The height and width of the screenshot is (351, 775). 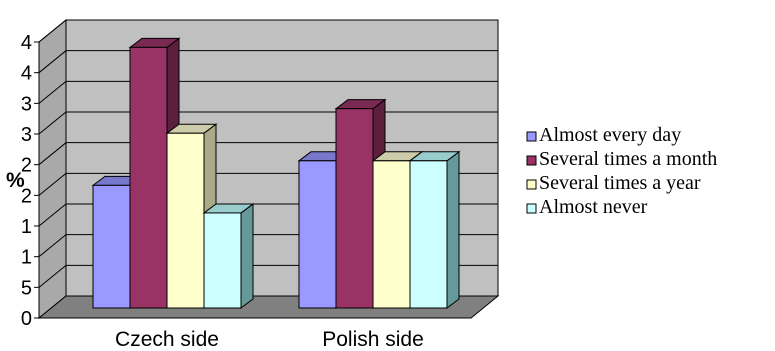 I want to click on y-tick-label: 0, so click(x=26, y=319).